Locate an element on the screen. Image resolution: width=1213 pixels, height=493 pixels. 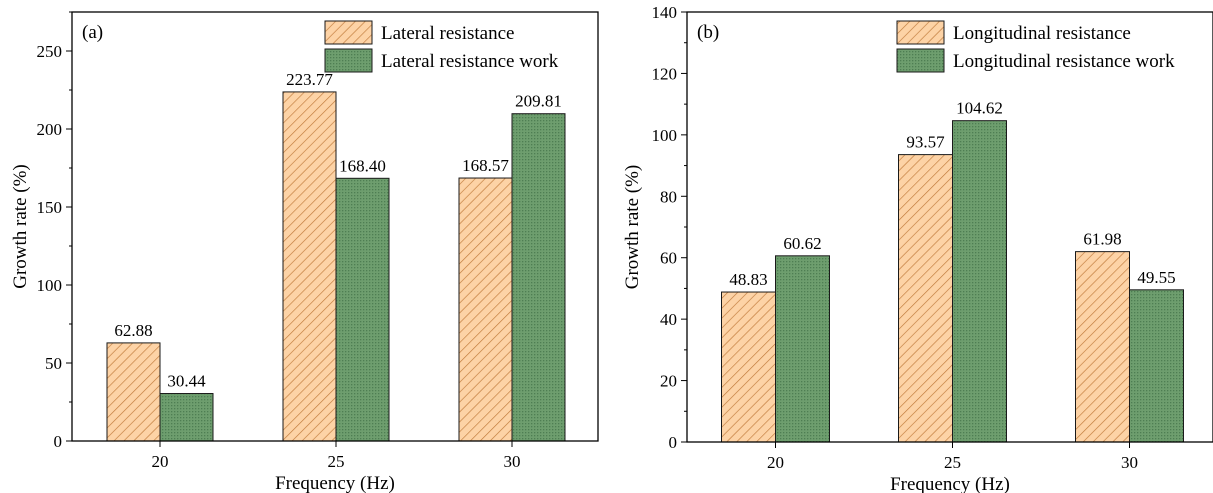
legend-entry: Lateral resistance work is located at coordinates (470, 61).